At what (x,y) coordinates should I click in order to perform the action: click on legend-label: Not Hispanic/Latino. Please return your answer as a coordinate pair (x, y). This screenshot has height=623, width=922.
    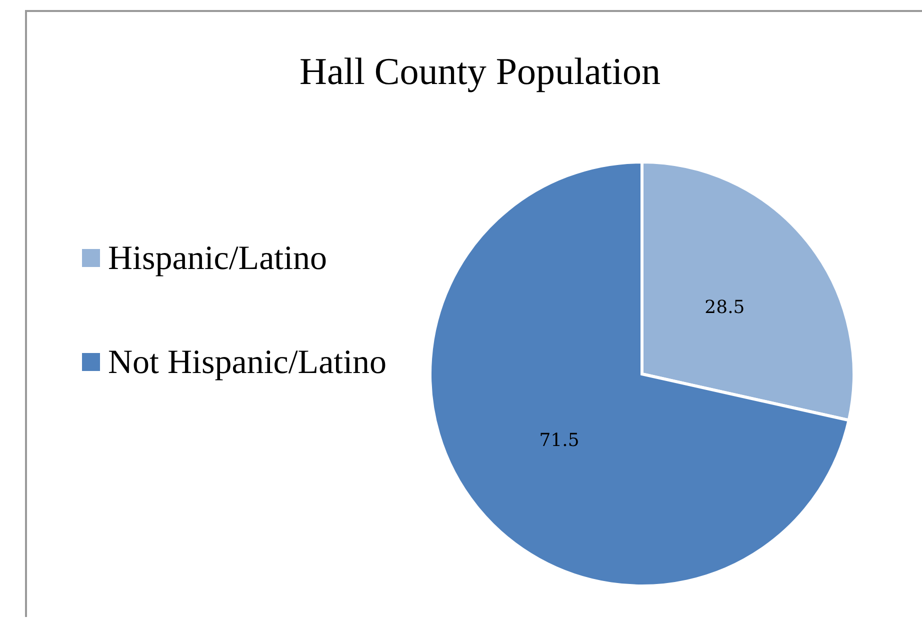
    Looking at the image, I should click on (248, 363).